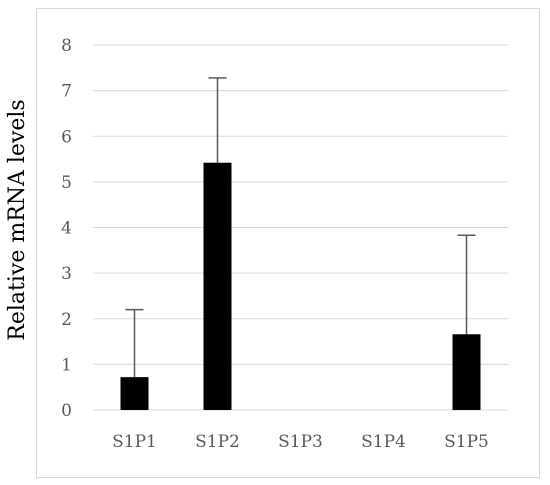 The height and width of the screenshot is (485, 550). What do you see at coordinates (217, 442) in the screenshot?
I see `x-category-label: S1P2` at bounding box center [217, 442].